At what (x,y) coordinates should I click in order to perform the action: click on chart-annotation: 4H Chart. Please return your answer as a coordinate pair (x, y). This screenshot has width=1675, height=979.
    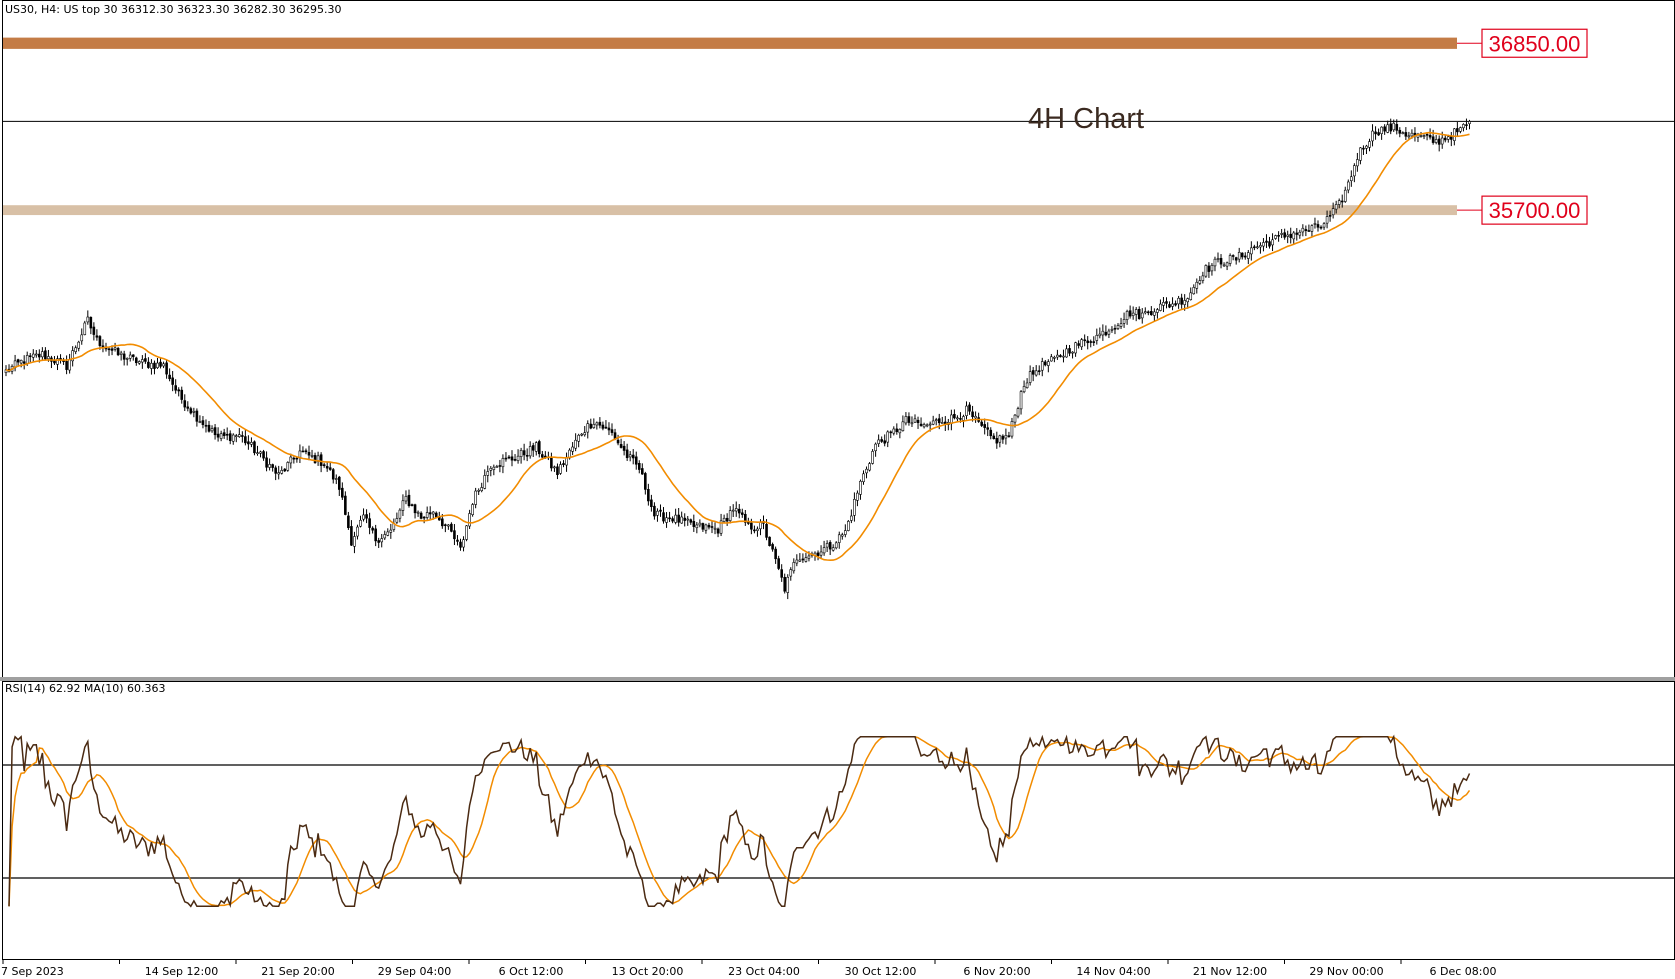
    Looking at the image, I should click on (1086, 119).